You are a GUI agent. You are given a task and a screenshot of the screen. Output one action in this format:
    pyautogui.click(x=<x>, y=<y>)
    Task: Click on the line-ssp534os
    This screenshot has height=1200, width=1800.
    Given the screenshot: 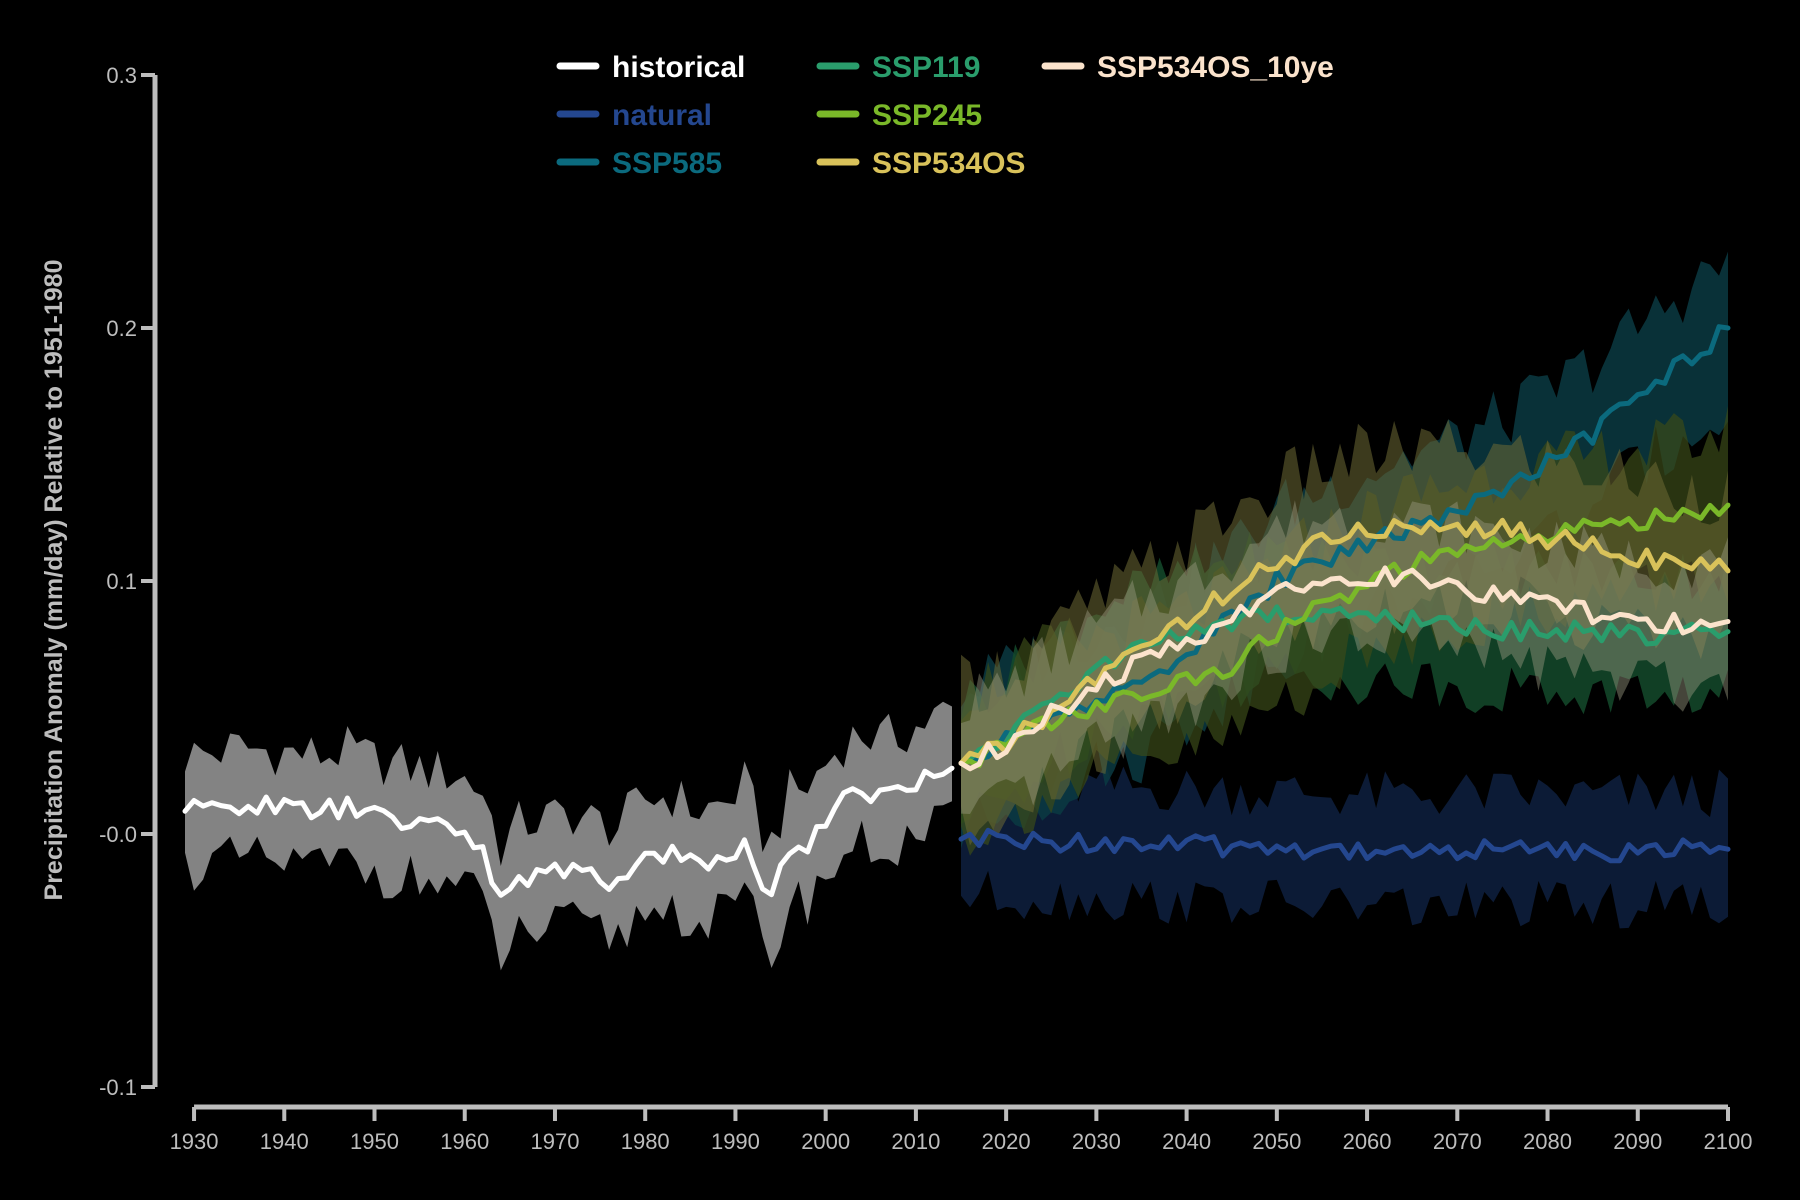 What is the action you would take?
    pyautogui.click(x=1344, y=641)
    